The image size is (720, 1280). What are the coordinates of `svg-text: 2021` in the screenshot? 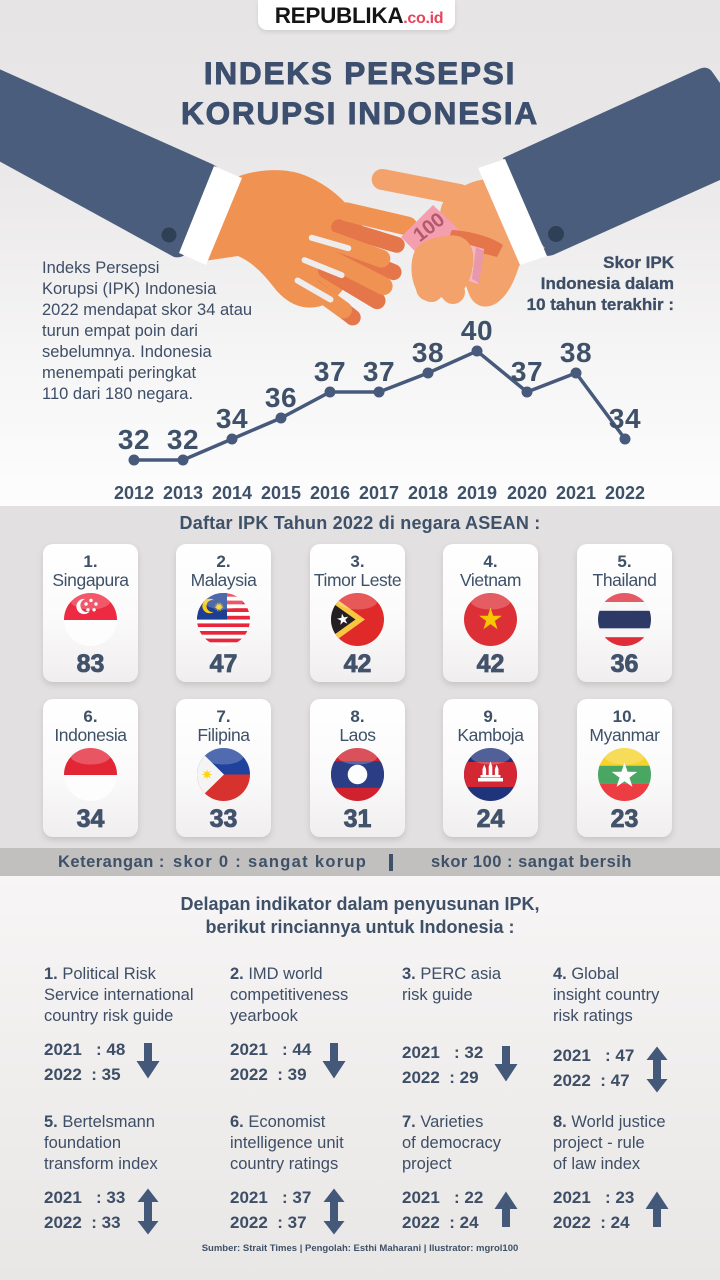 It's located at (576, 493).